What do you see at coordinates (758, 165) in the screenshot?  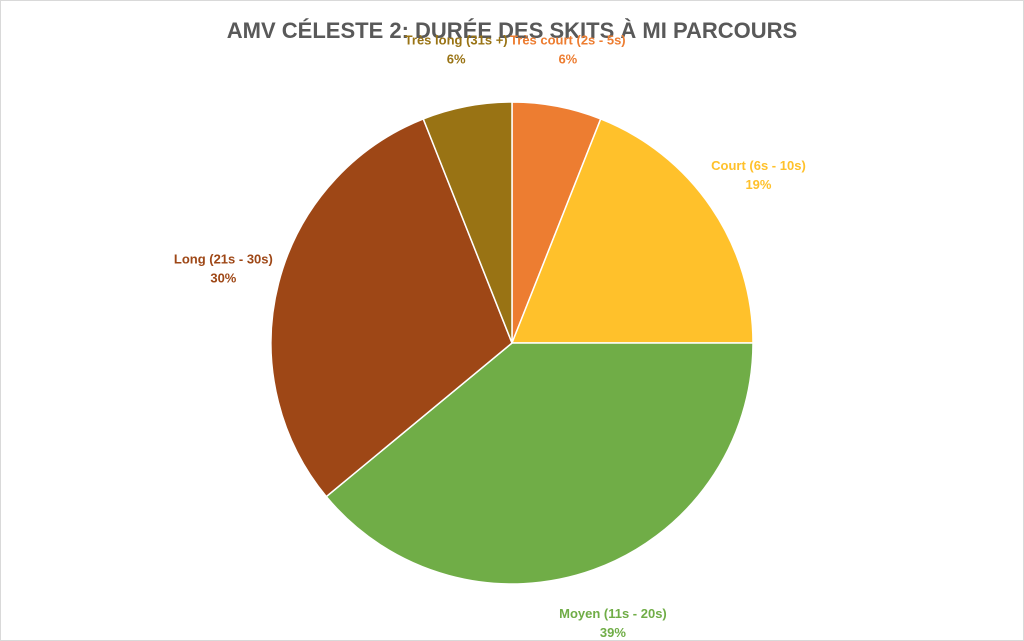 I see `slice-label: Court (6s - 10s)` at bounding box center [758, 165].